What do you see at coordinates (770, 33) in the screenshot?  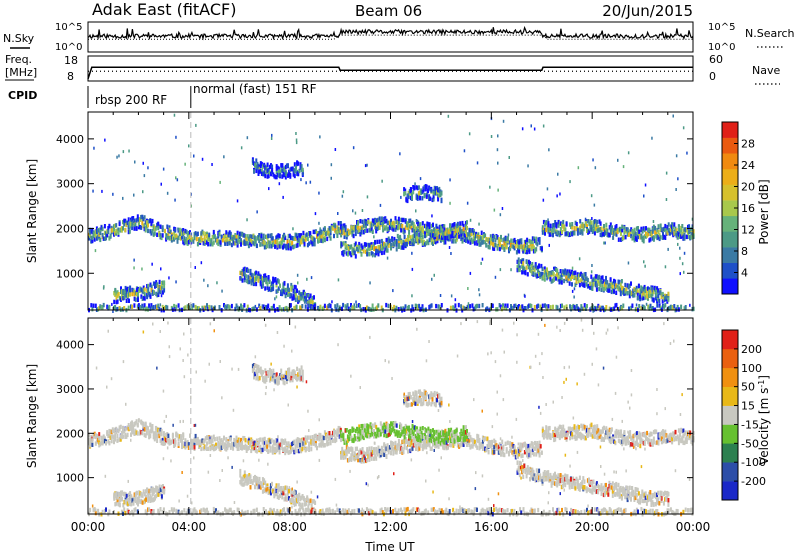 I see `nsearch-label: N.Search` at bounding box center [770, 33].